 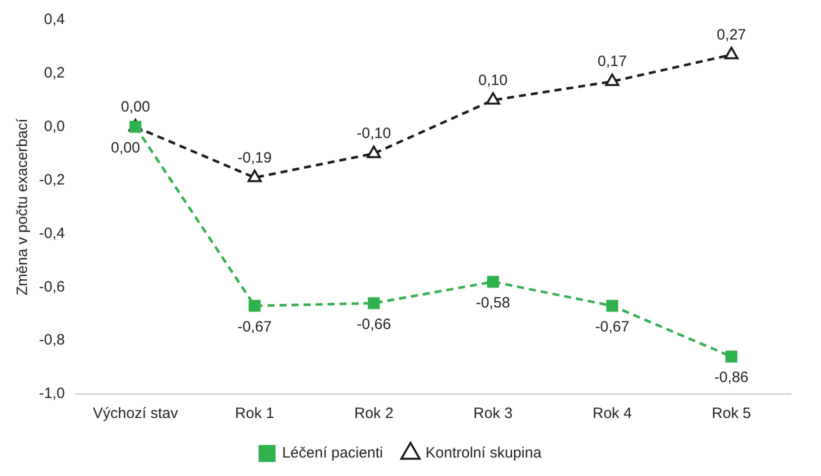 What do you see at coordinates (332, 453) in the screenshot?
I see `legend-label: Léčení pacienti` at bounding box center [332, 453].